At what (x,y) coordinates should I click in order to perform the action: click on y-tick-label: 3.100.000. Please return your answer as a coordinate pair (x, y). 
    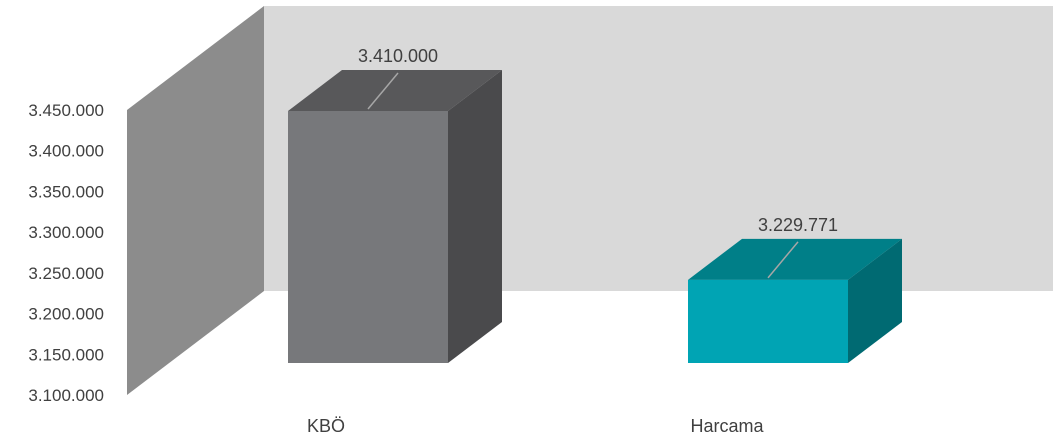
    Looking at the image, I should click on (66, 395).